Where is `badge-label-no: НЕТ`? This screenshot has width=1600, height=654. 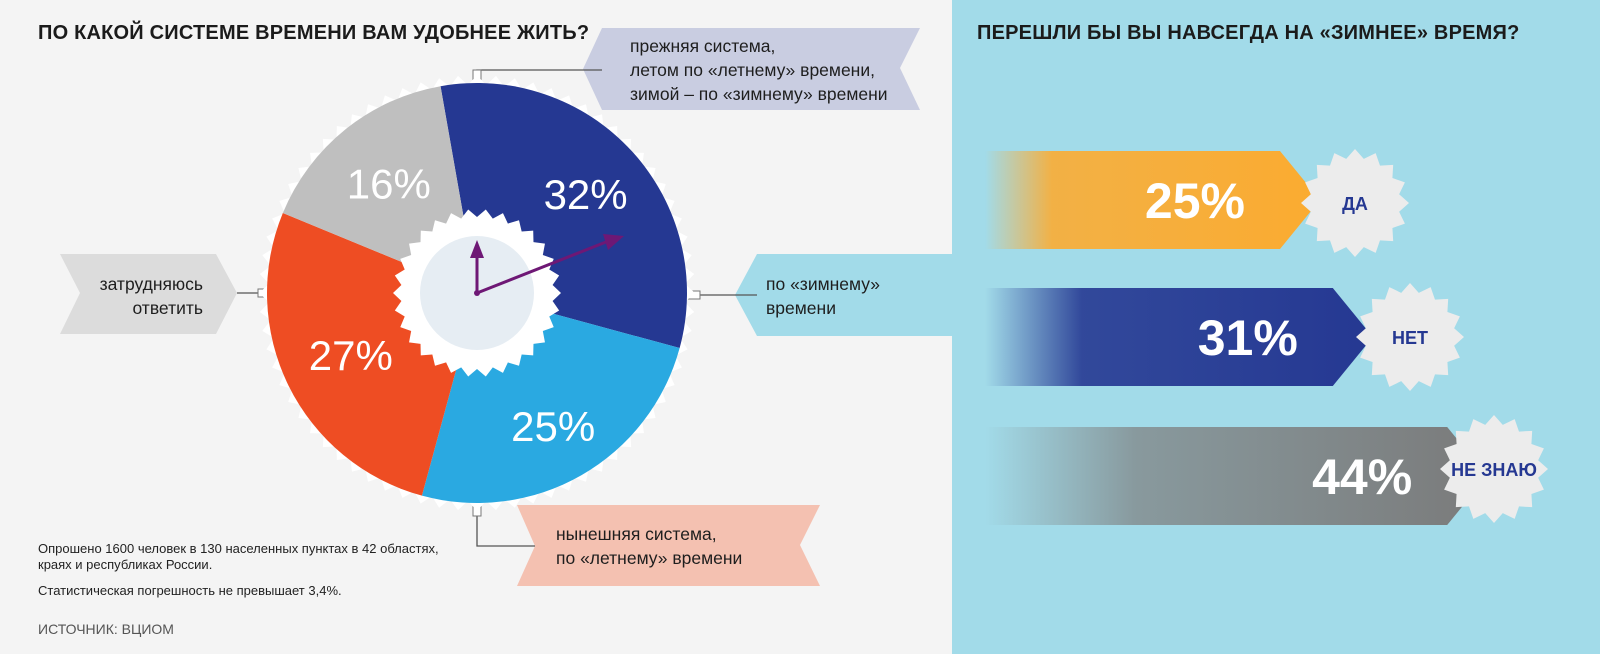 badge-label-no: НЕТ is located at coordinates (1410, 338).